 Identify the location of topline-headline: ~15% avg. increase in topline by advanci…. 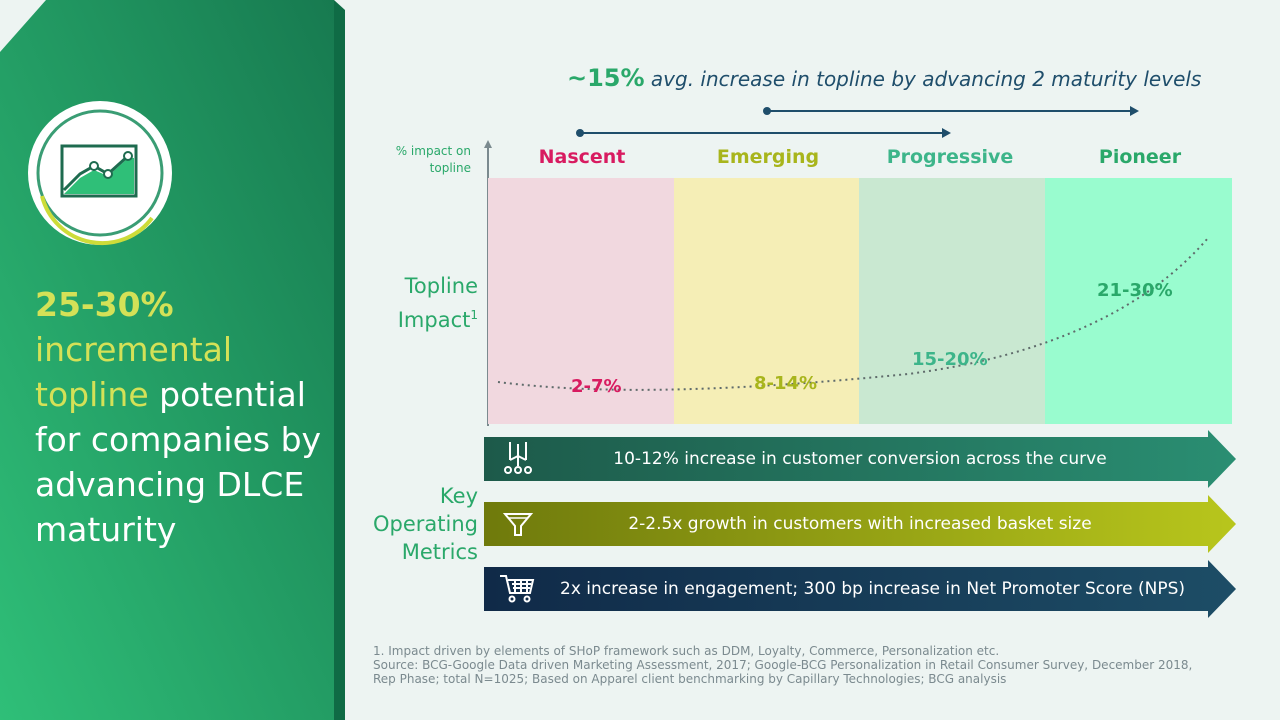
(884, 78).